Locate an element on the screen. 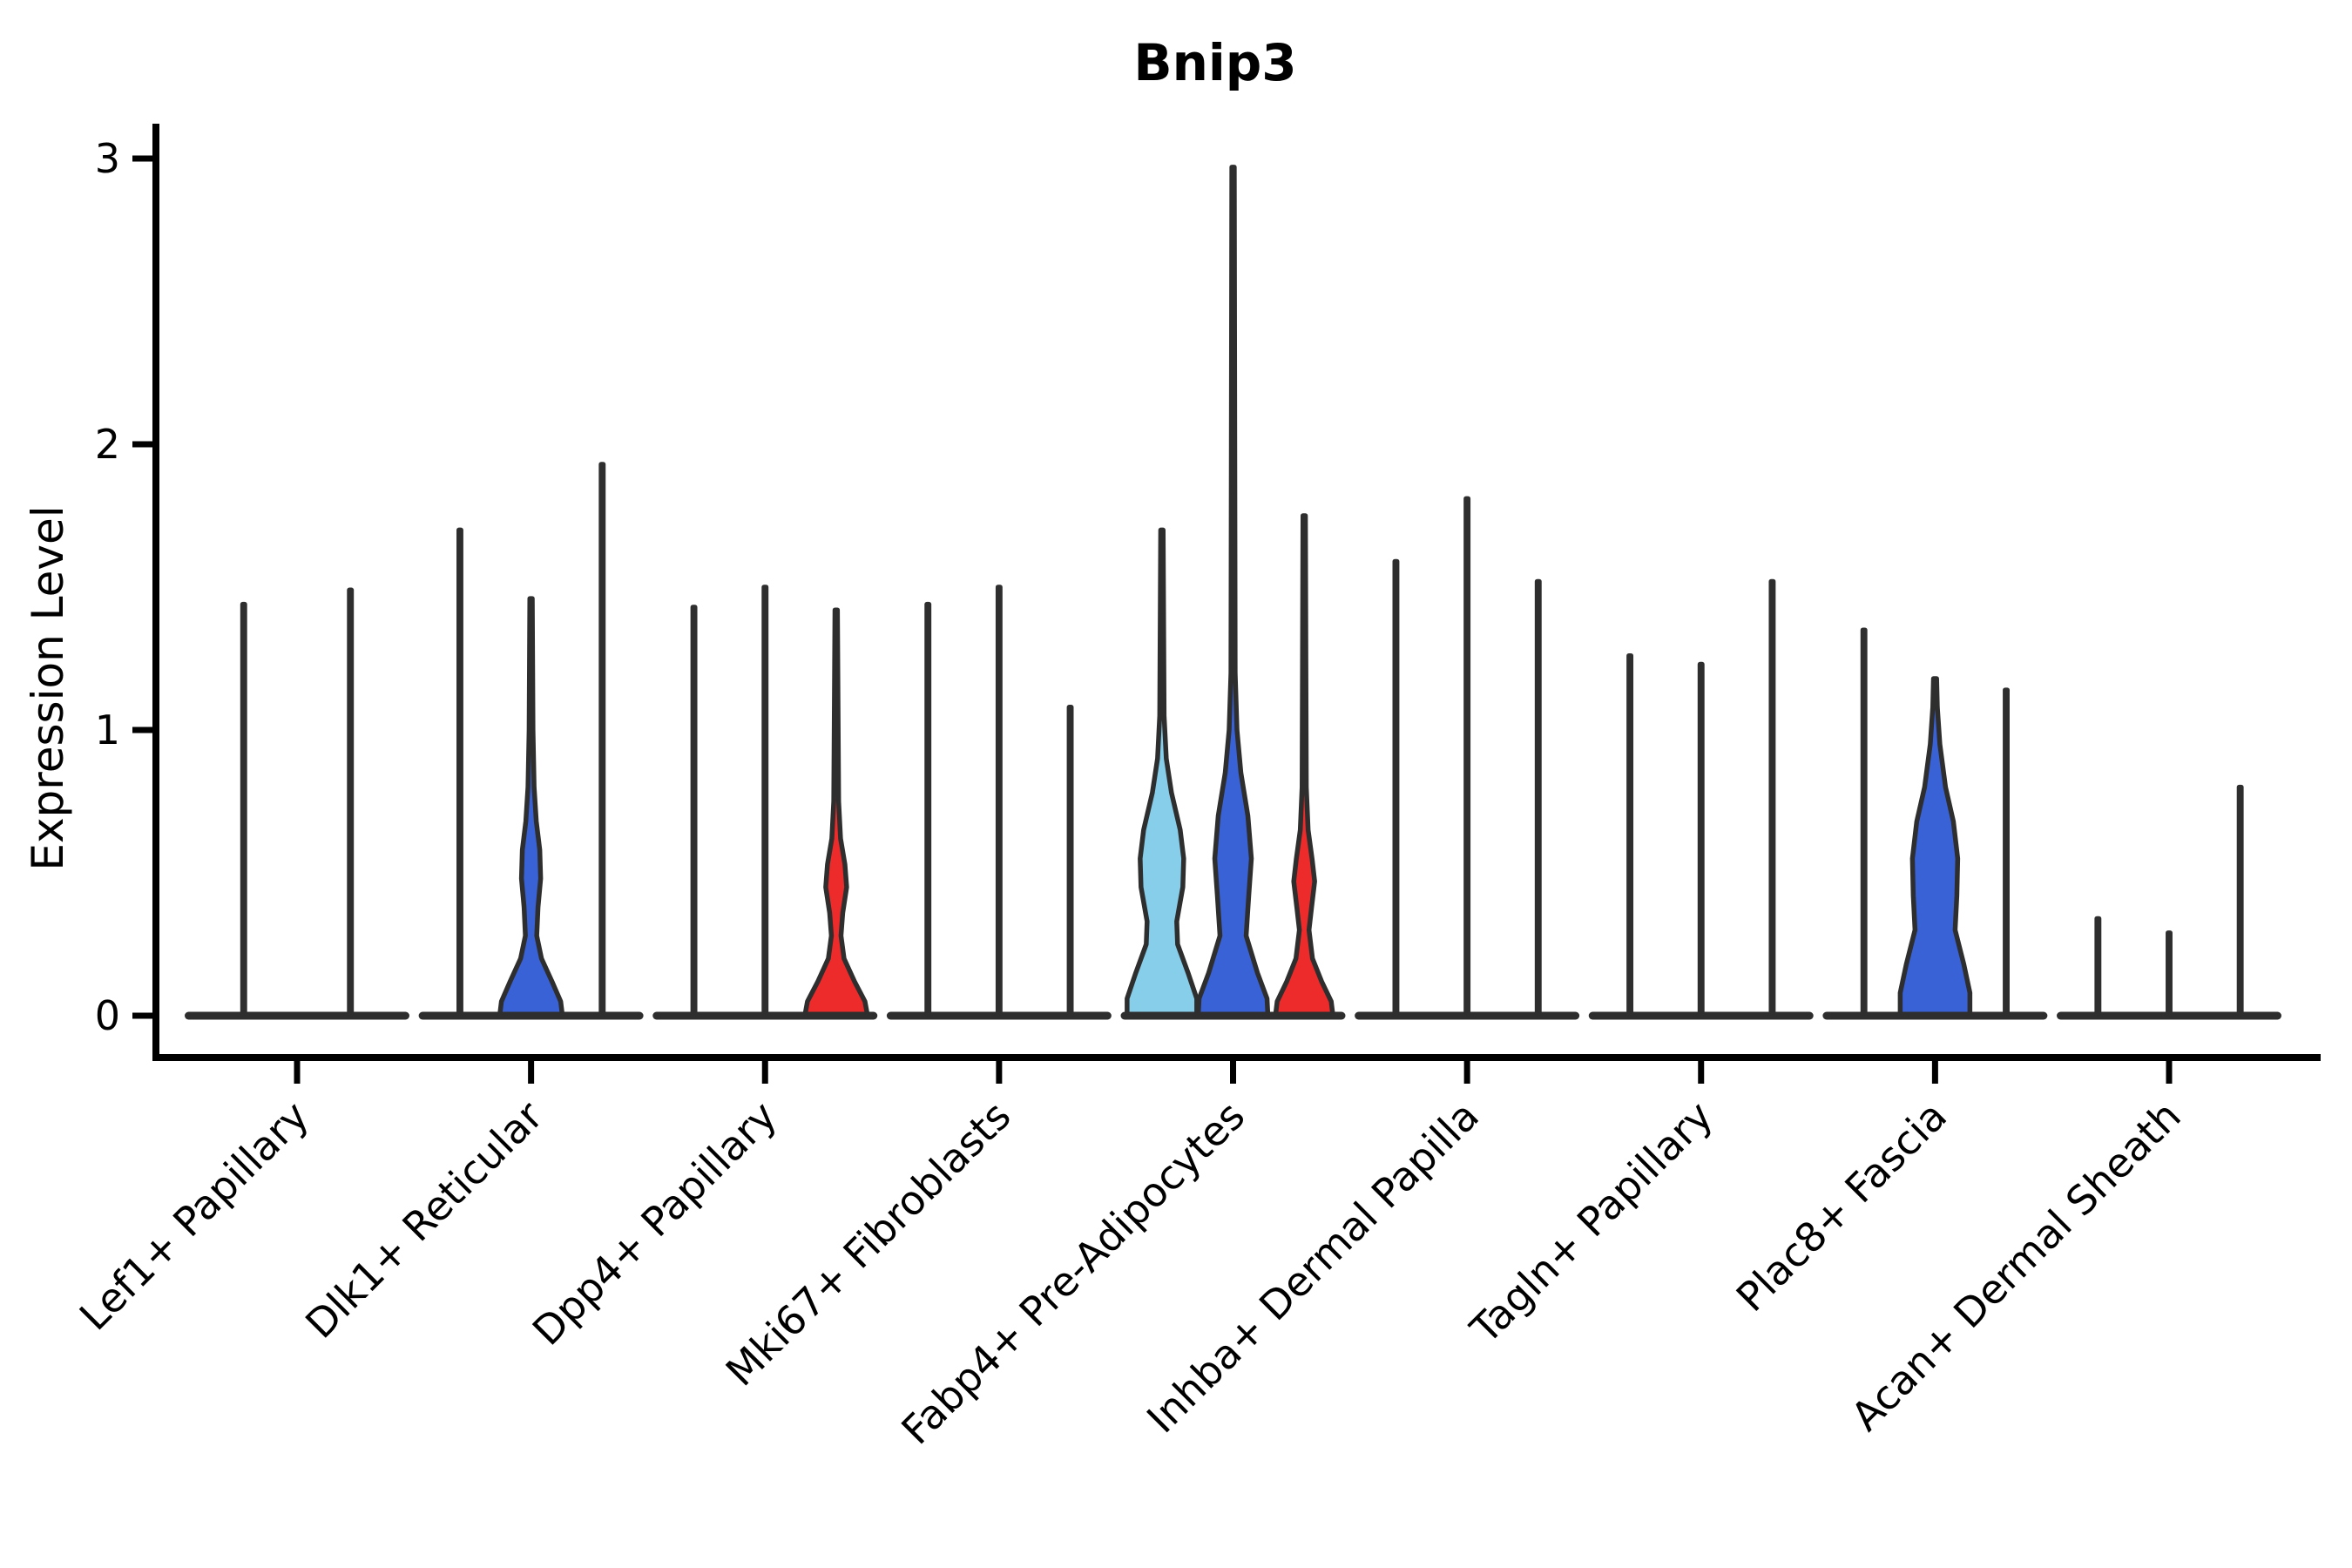 This screenshot has height=1568, width=2352. y-tick-label: 2 is located at coordinates (107, 444).